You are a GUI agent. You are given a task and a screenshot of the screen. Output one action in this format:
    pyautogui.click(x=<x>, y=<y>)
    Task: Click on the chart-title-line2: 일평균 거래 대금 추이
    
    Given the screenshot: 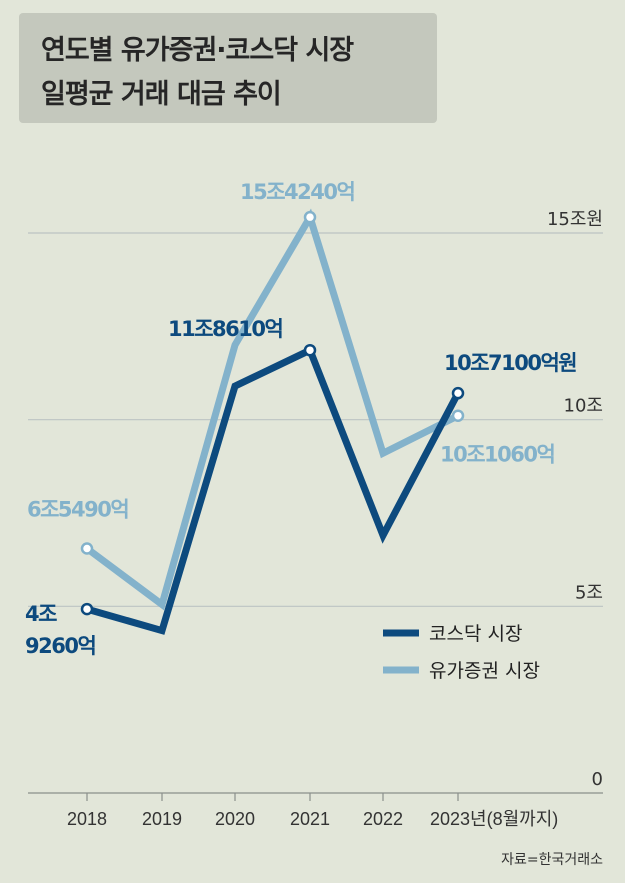 What is the action you would take?
    pyautogui.click(x=161, y=94)
    